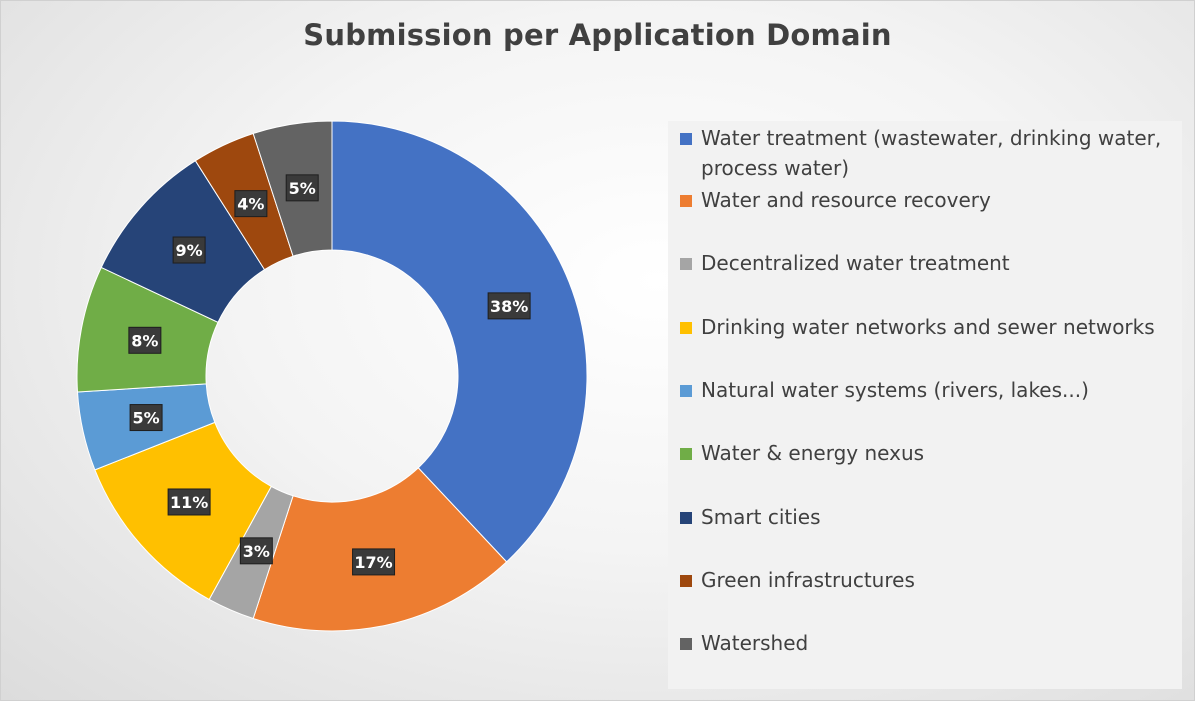 The height and width of the screenshot is (701, 1195). I want to click on data-label-1: 38%, so click(509, 306).